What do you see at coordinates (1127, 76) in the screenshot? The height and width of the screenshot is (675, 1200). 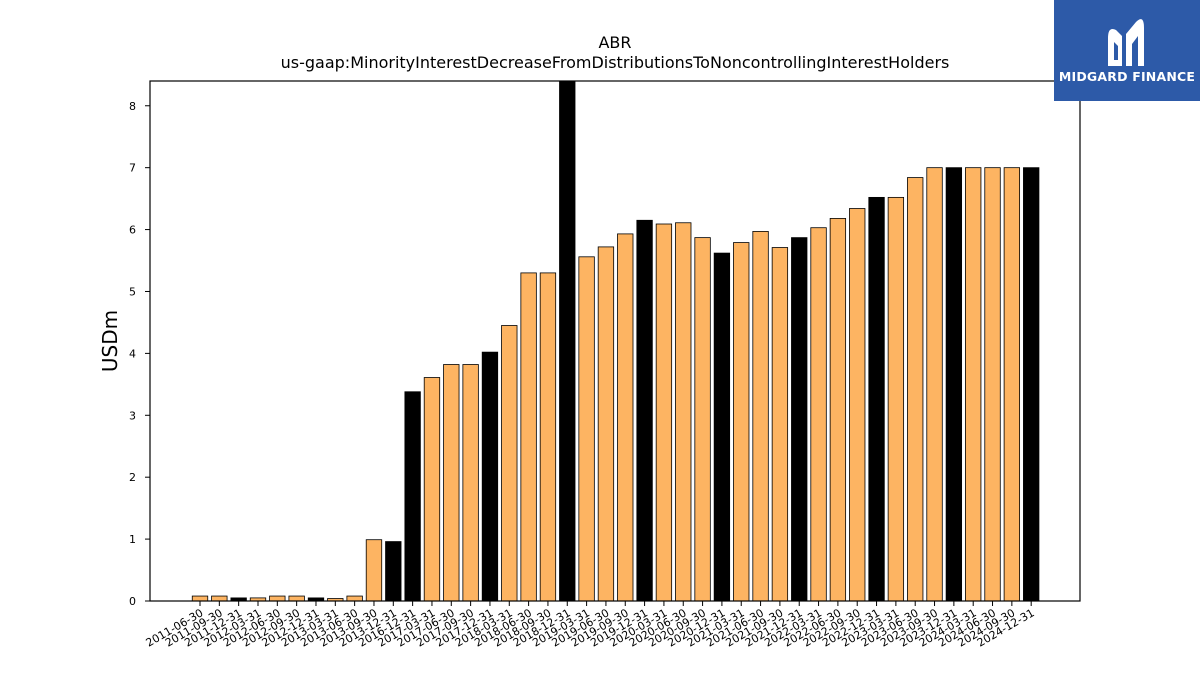 I see `logo-text: MIDGARD FINANCE` at bounding box center [1127, 76].